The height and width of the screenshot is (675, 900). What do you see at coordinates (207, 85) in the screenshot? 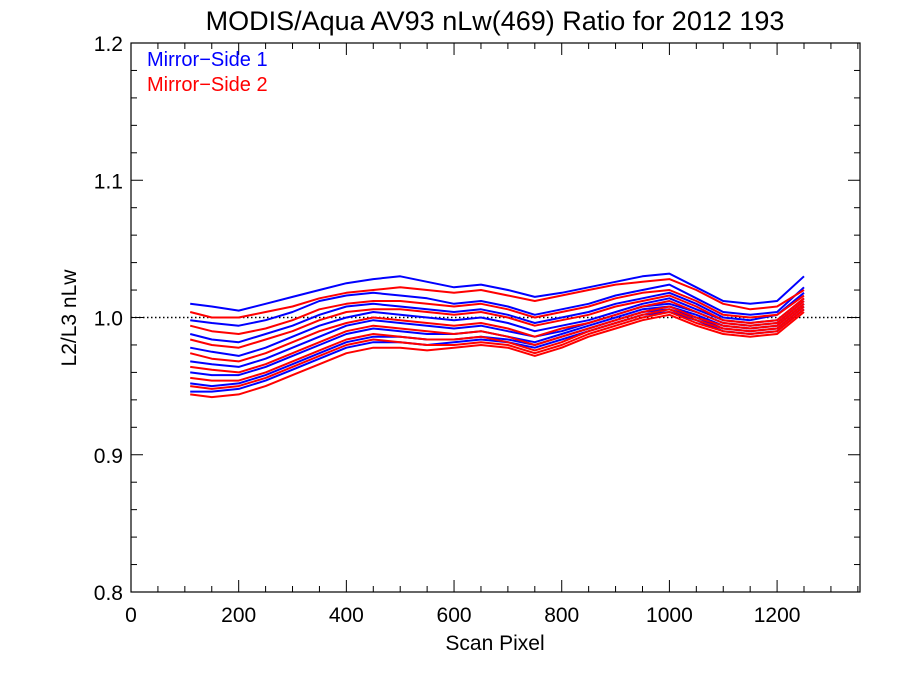
I see `legend-entry: Mirror−Side 2` at bounding box center [207, 85].